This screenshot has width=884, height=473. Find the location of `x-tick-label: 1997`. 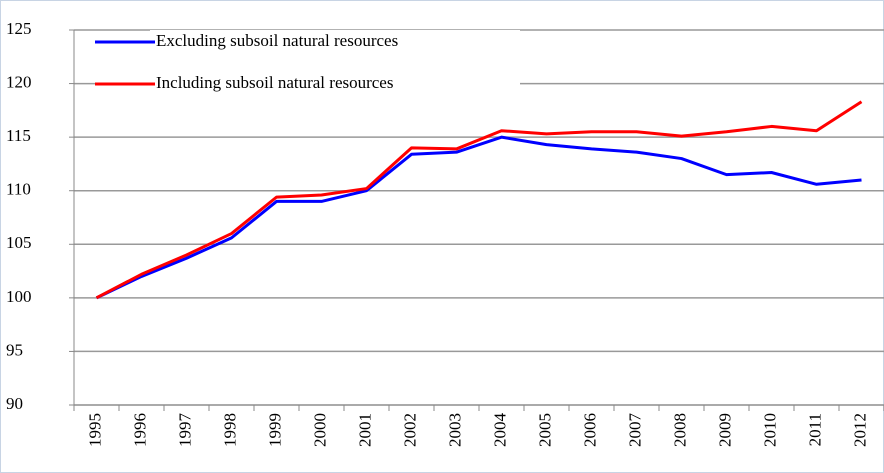

x-tick-label: 1997 is located at coordinates (184, 430).